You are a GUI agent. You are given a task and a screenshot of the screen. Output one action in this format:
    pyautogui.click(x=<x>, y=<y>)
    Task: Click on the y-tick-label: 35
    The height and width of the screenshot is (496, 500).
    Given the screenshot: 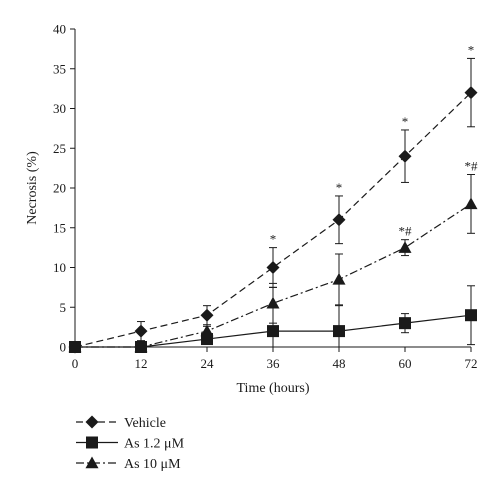 What is the action you would take?
    pyautogui.click(x=59, y=68)
    